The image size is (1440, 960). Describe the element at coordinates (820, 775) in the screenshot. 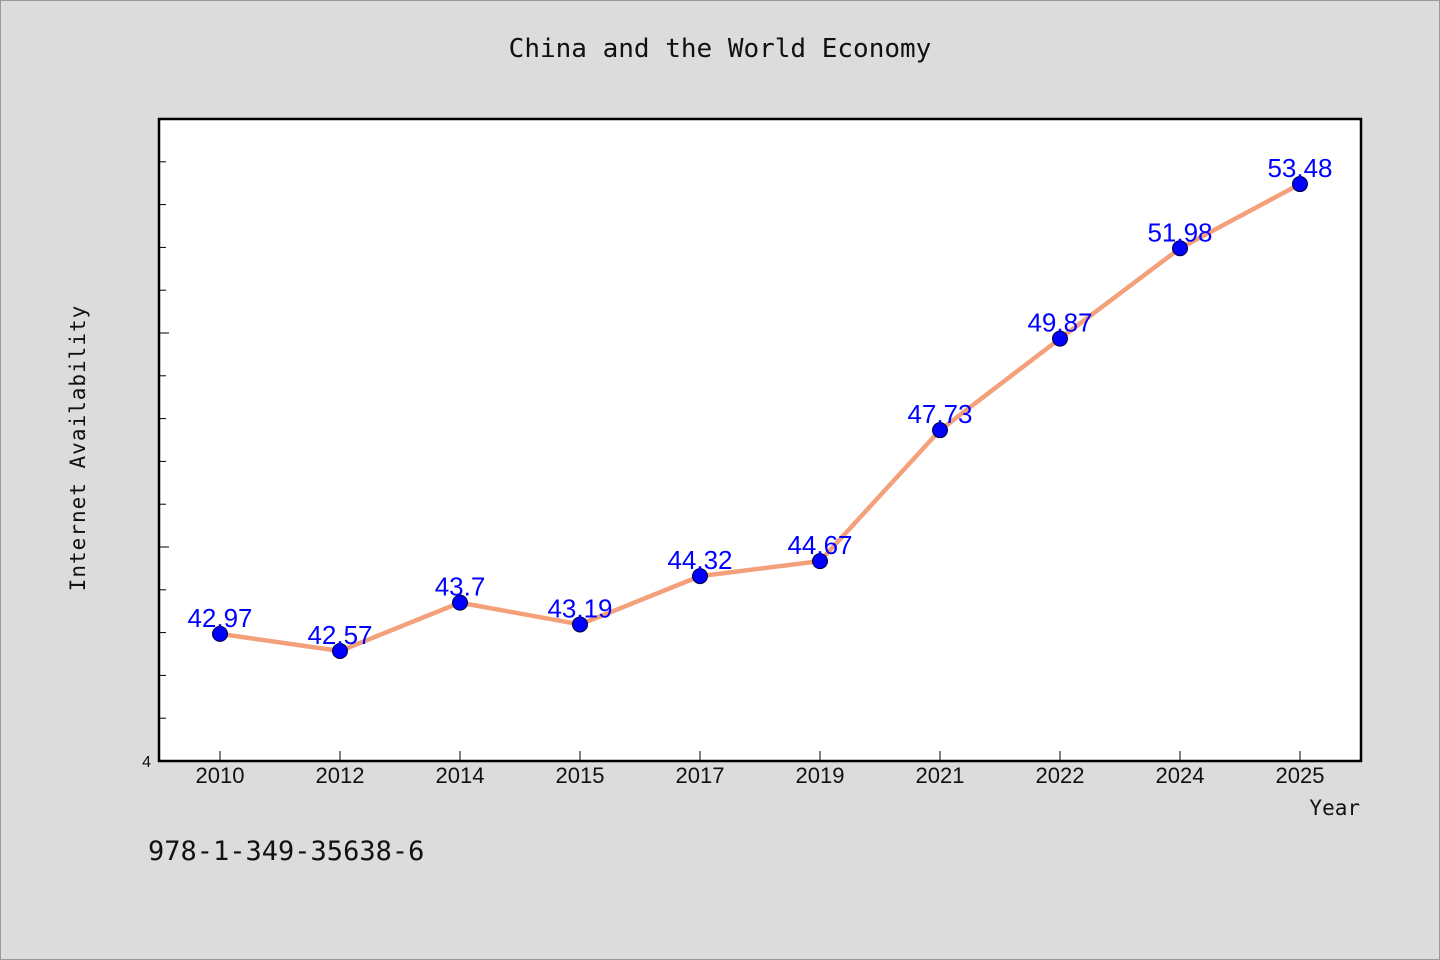

I see `x-tick-label: 2019` at that location.